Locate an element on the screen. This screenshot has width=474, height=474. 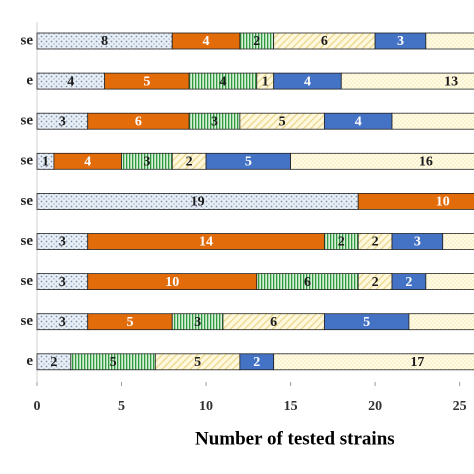
x-tick-label: 25 is located at coordinates (460, 406).